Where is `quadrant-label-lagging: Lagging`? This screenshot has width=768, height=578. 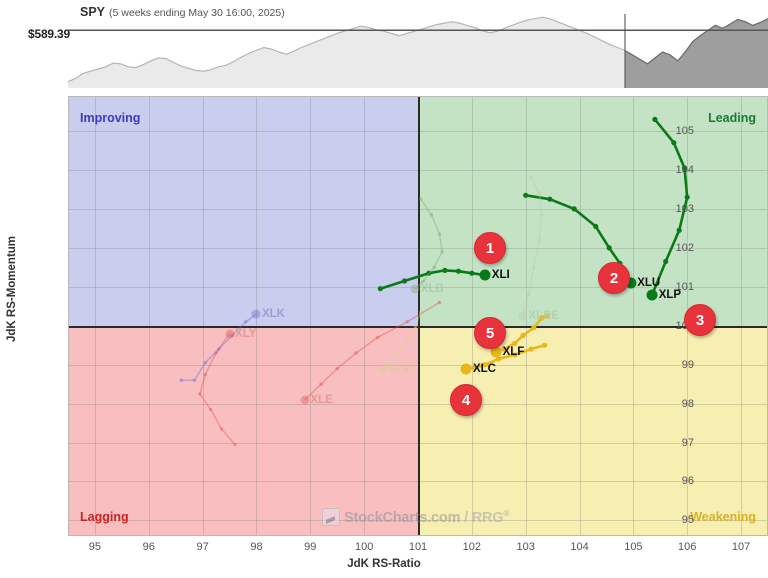 quadrant-label-lagging: Lagging is located at coordinates (104, 517).